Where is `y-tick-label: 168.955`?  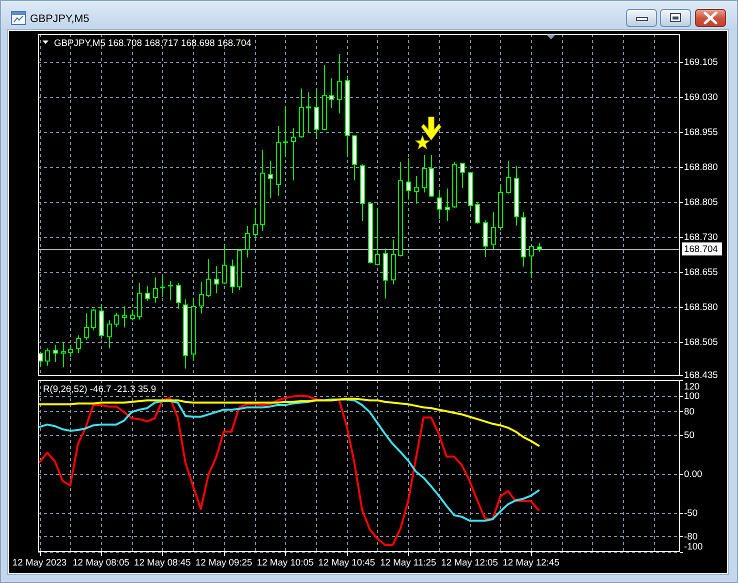
y-tick-label: 168.955 is located at coordinates (701, 131).